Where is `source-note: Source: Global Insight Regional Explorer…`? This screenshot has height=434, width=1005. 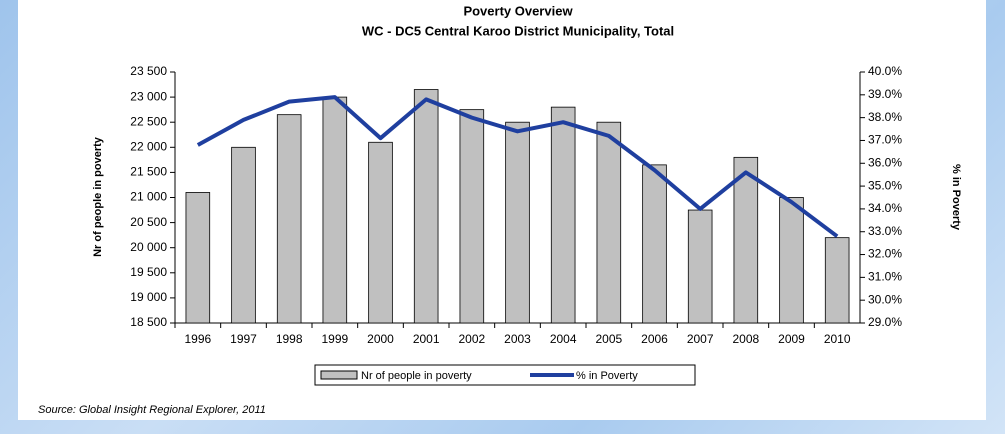 source-note: Source: Global Insight Regional Explorer… is located at coordinates (152, 410).